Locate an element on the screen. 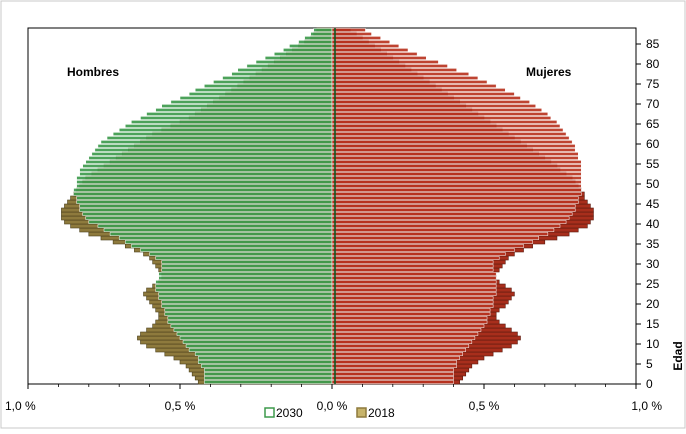 Image resolution: width=686 pixels, height=434 pixels. y-axis-label: Edad is located at coordinates (678, 355).